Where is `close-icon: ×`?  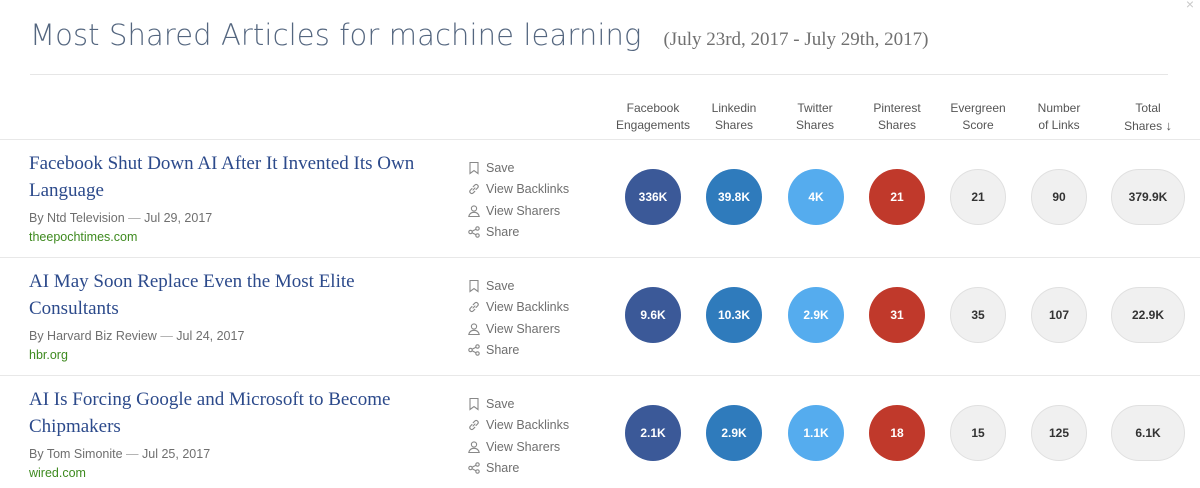
close-icon: × is located at coordinates (1189, 6).